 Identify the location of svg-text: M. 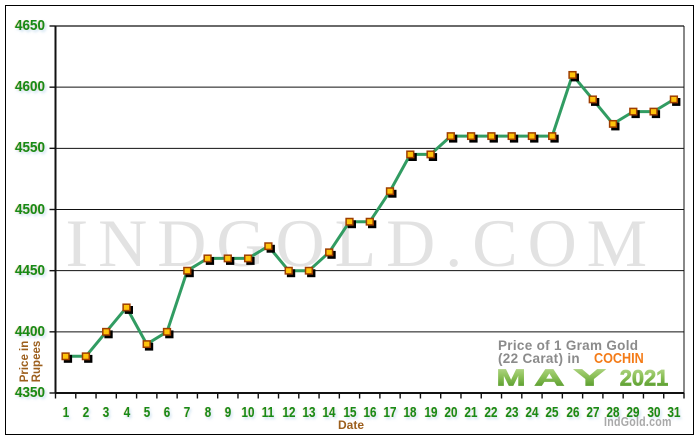
(510, 378).